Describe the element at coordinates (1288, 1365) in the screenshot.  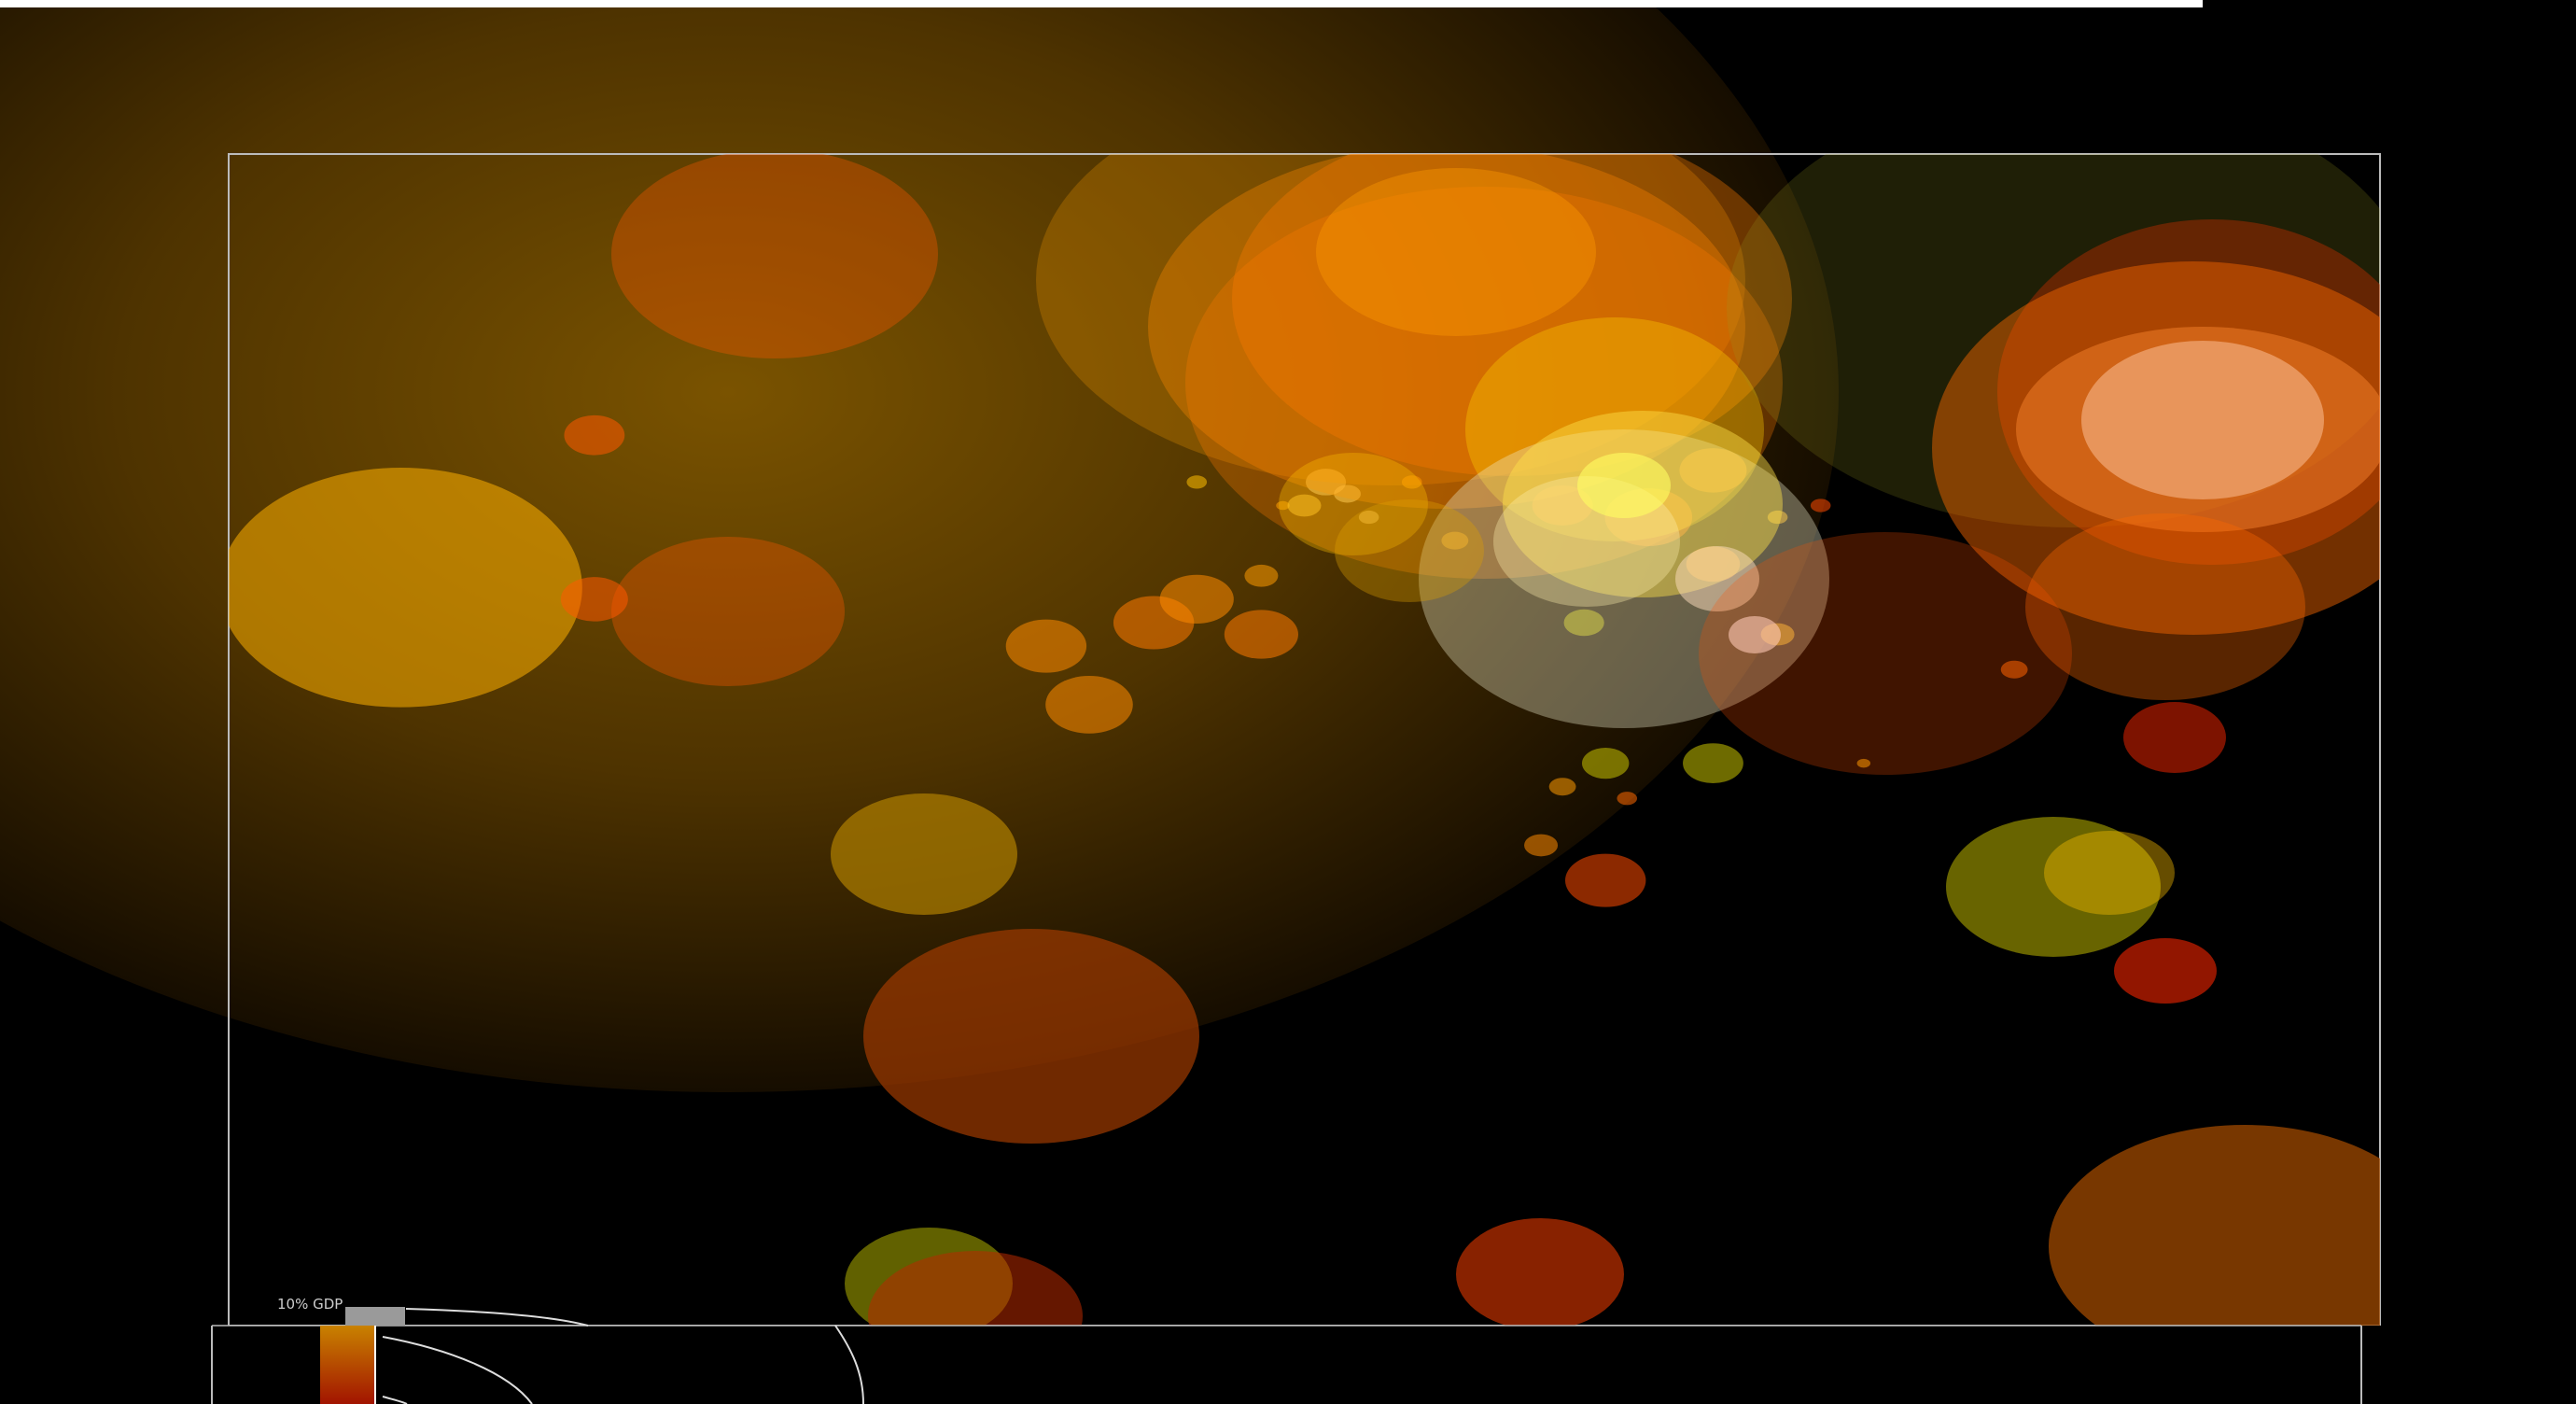
I see `lower-panel-bg` at that location.